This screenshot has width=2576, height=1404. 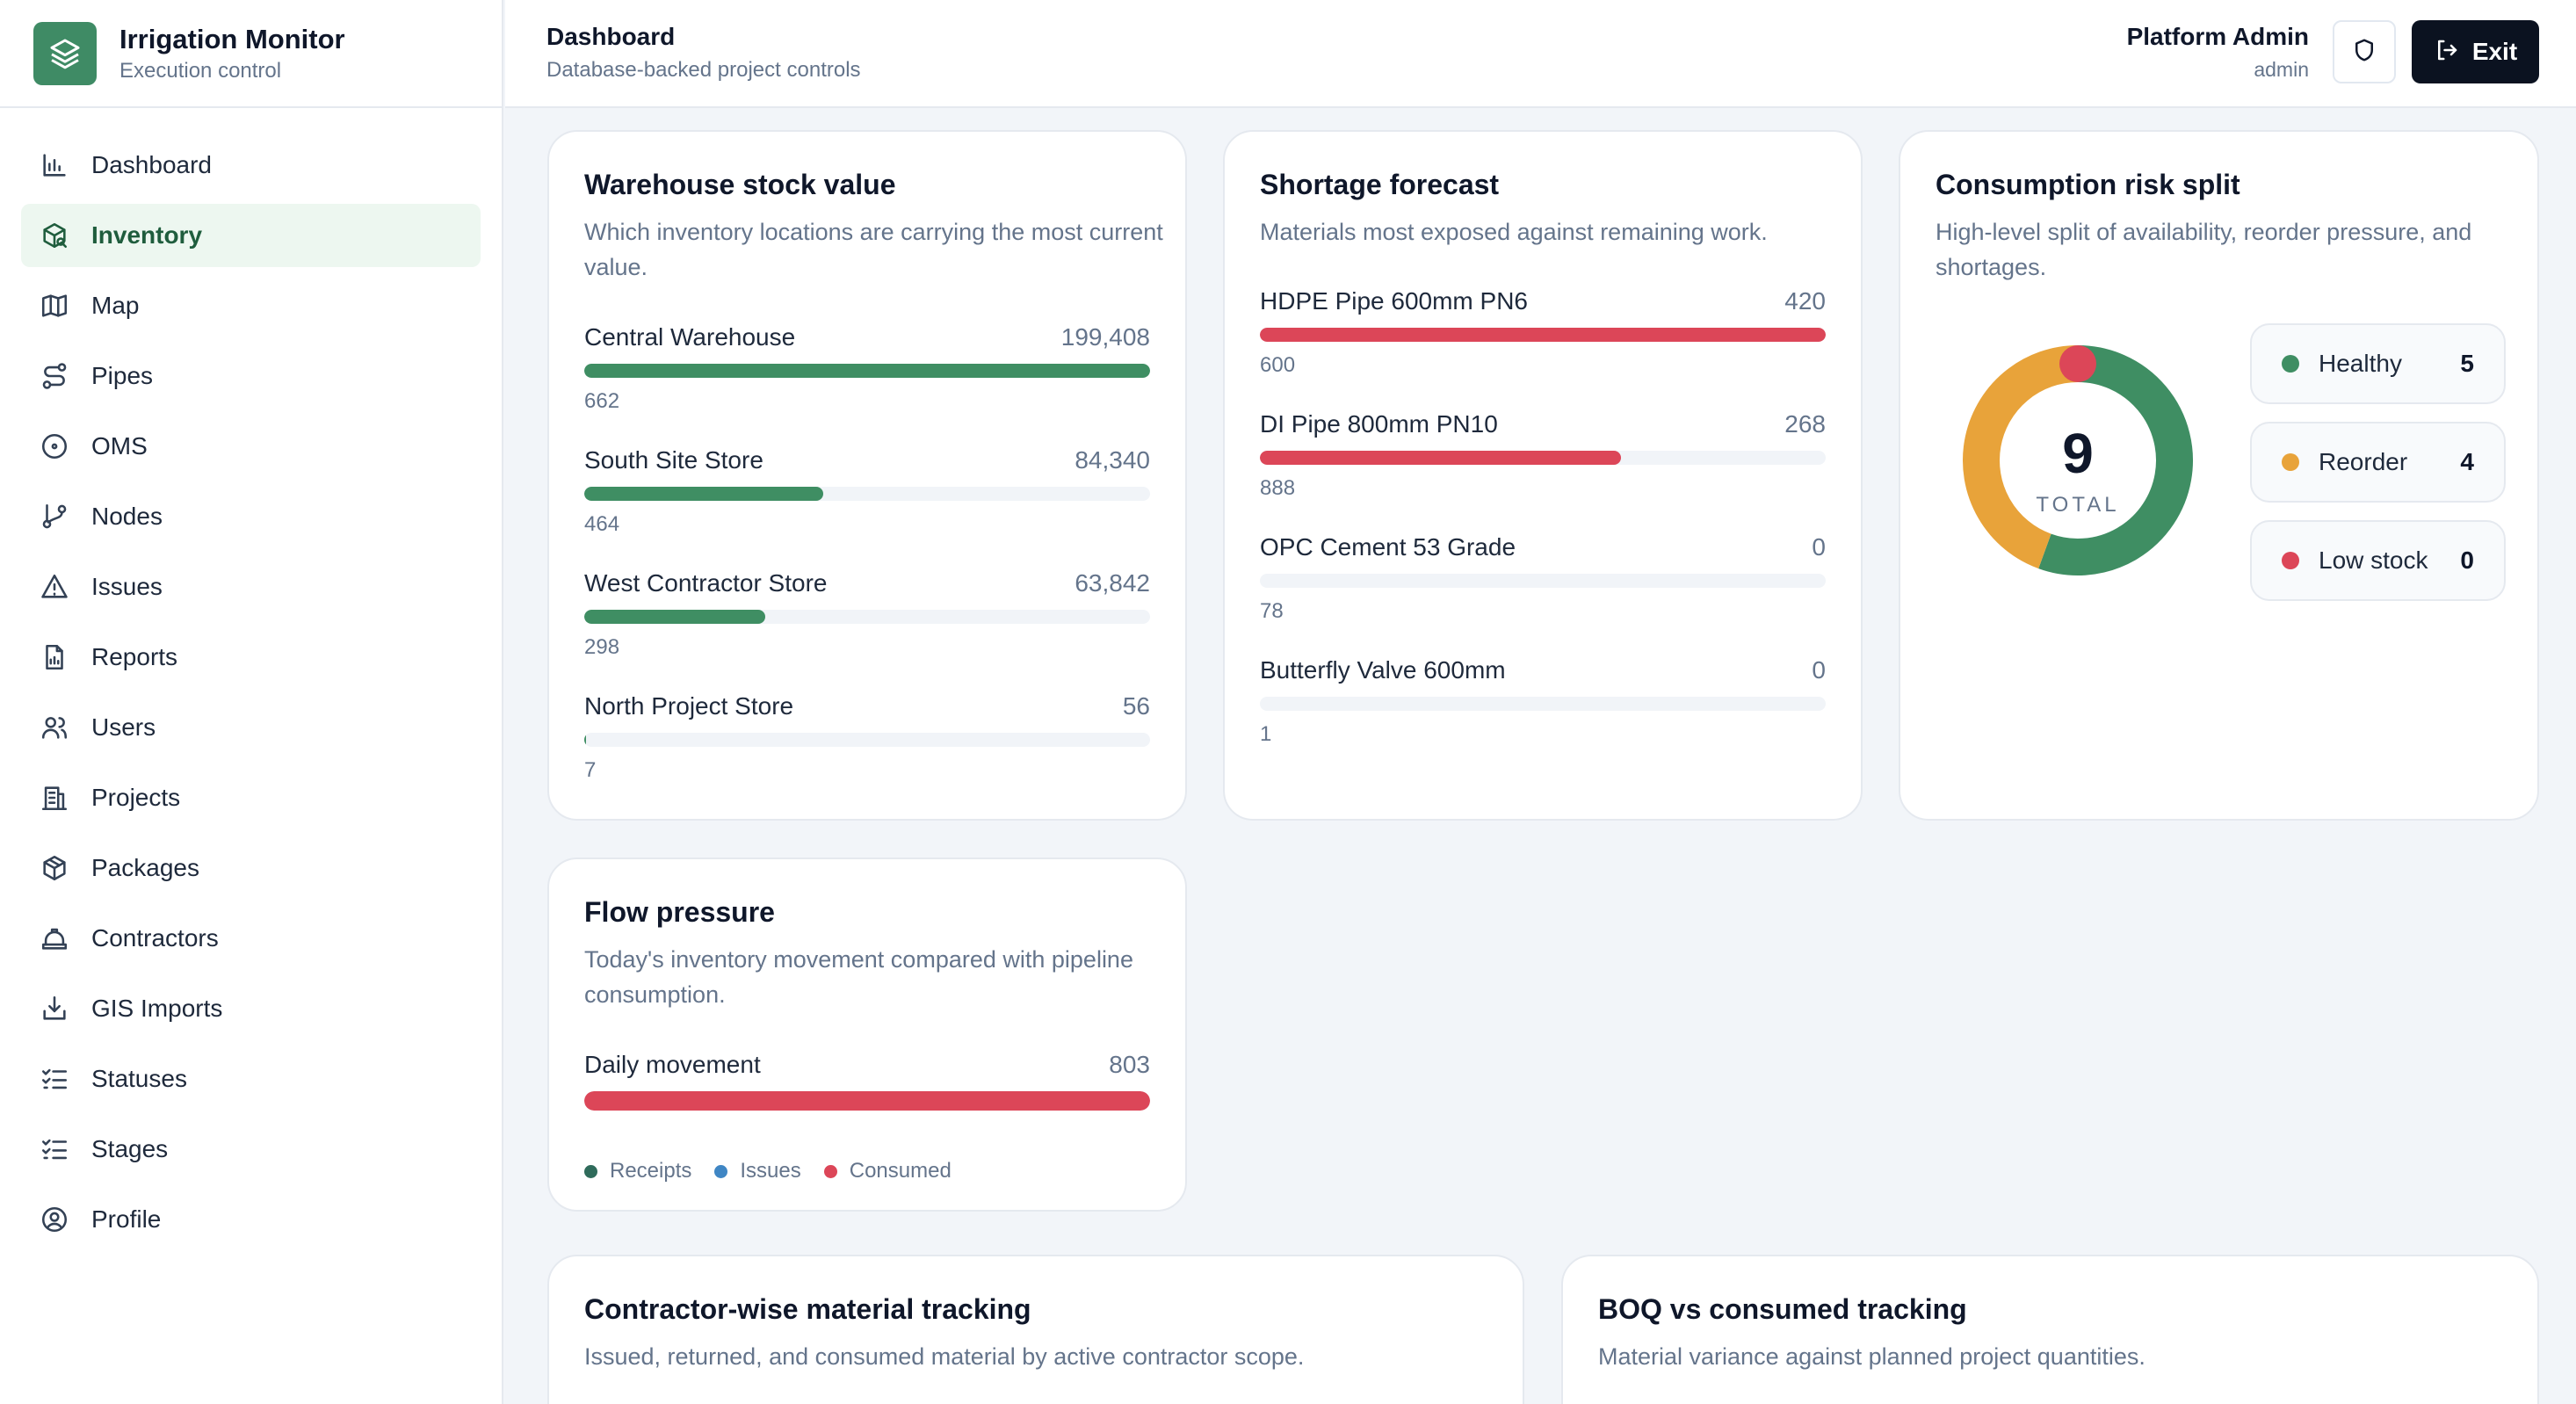 I want to click on legend-name: Reorder, so click(x=2363, y=462).